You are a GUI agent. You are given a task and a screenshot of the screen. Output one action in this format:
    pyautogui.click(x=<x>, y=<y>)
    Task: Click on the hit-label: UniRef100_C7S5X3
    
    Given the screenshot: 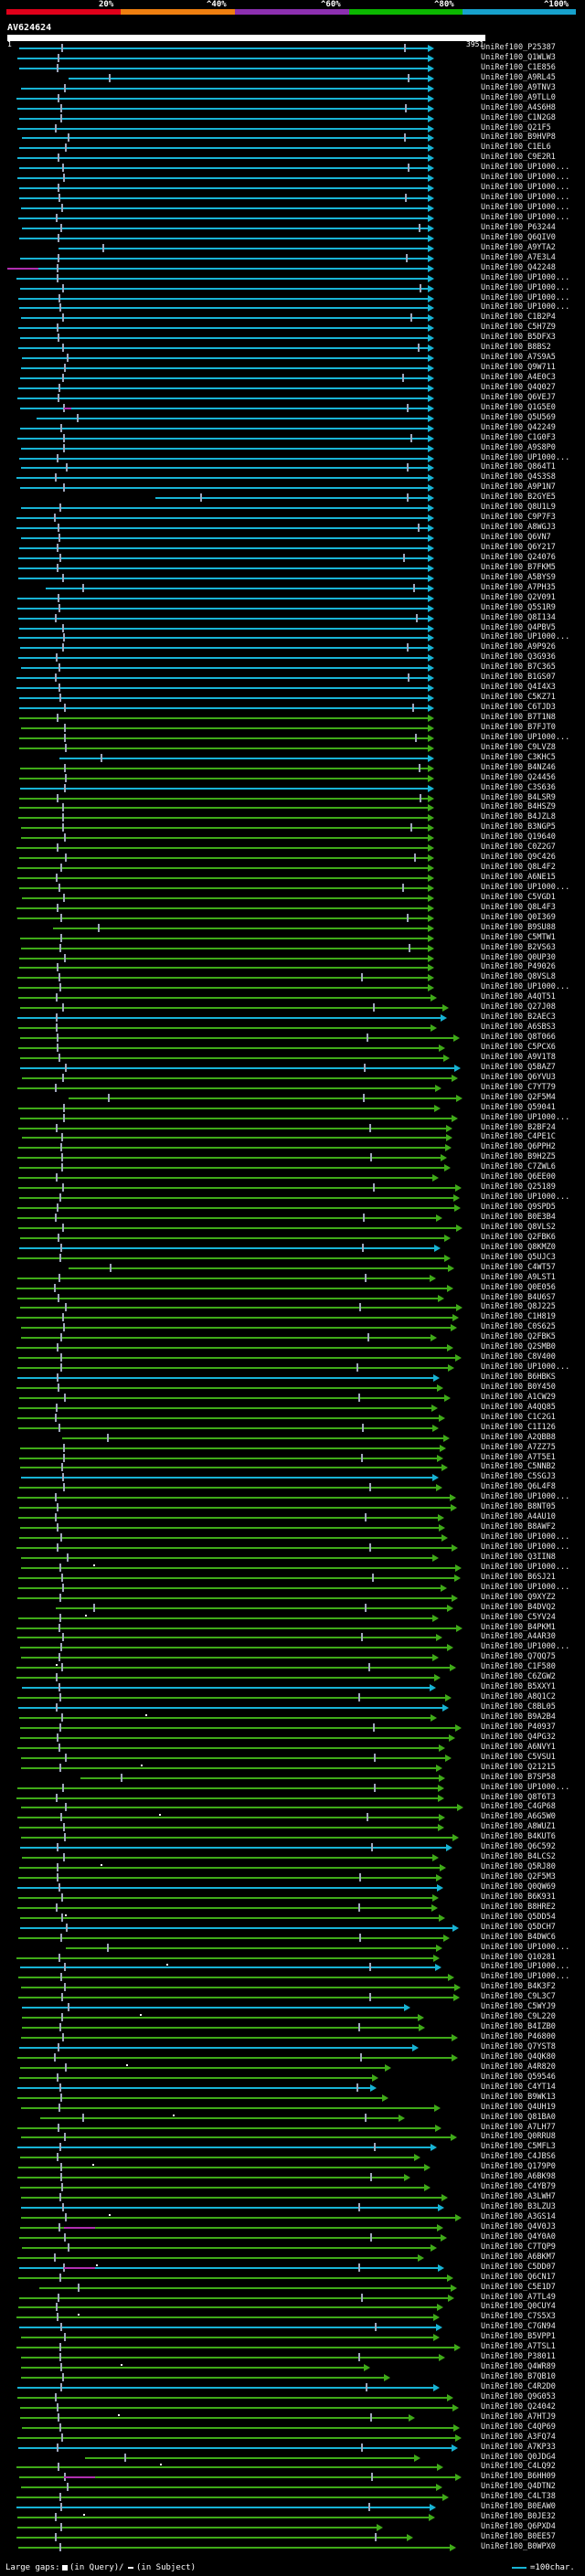 What is the action you would take?
    pyautogui.click(x=518, y=2316)
    